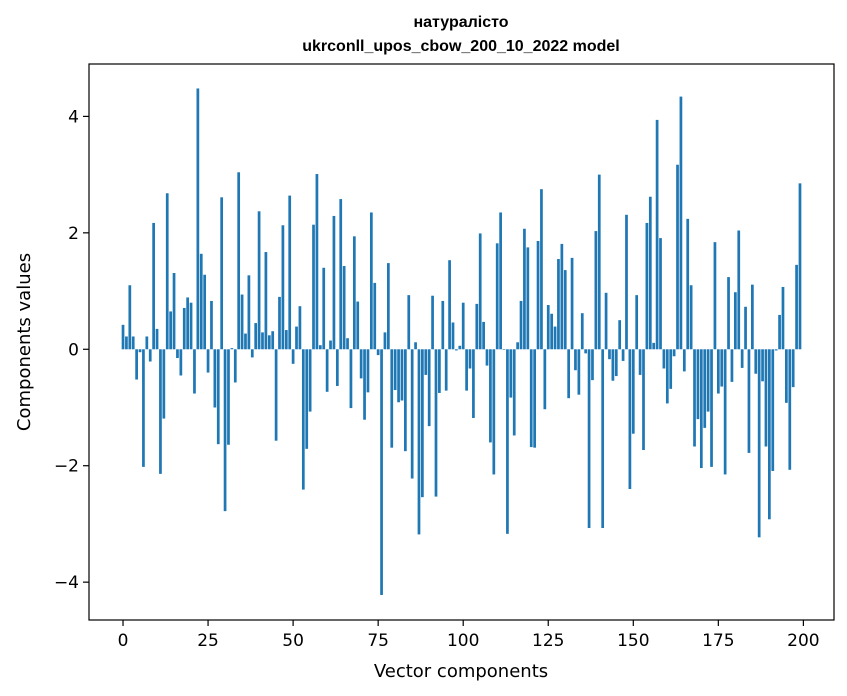  I want to click on x-axis-label: Vector components, so click(461, 671).